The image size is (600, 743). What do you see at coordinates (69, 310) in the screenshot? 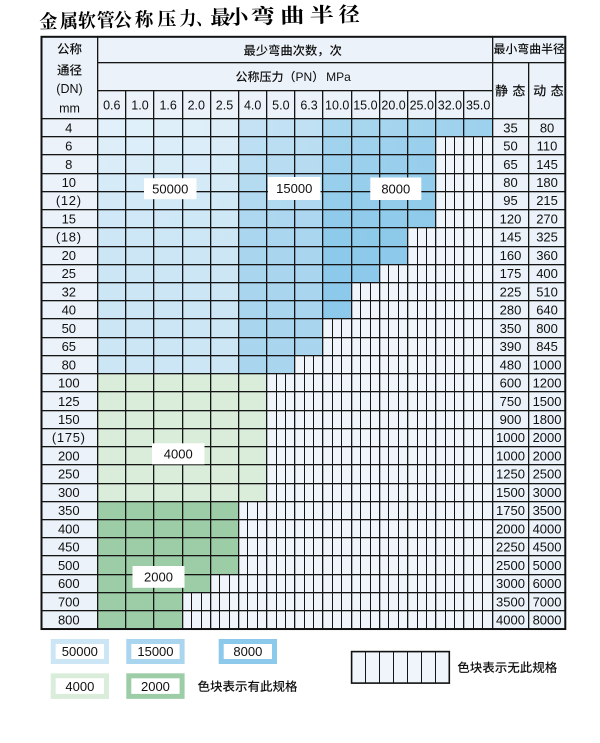
I see `svg-text: 40` at bounding box center [69, 310].